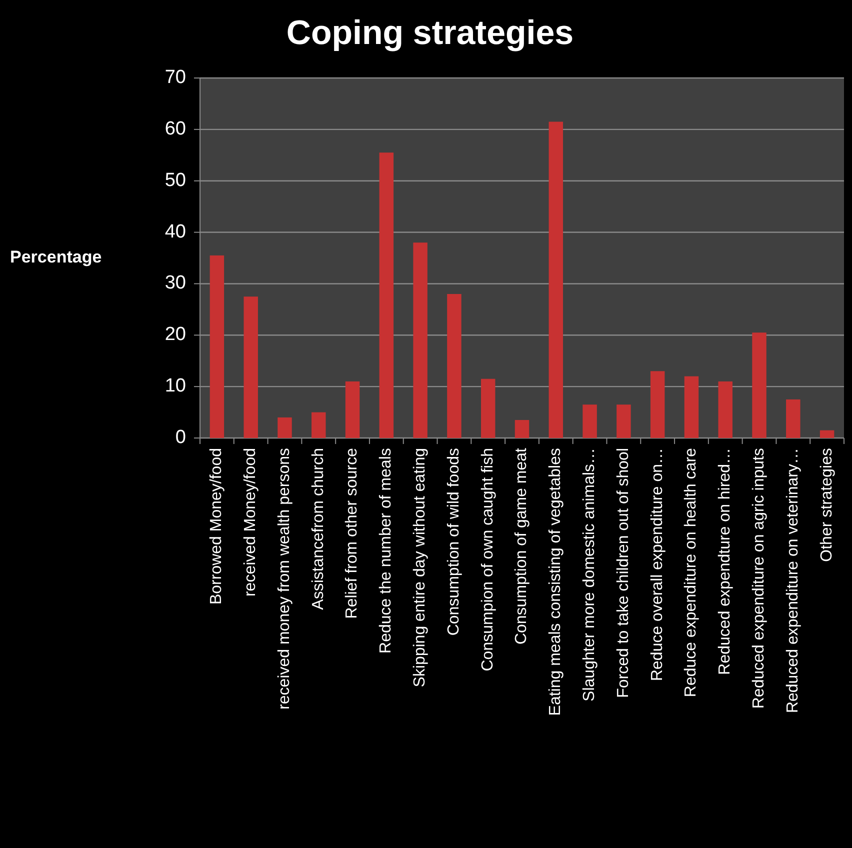 The width and height of the screenshot is (852, 848). What do you see at coordinates (217, 526) in the screenshot?
I see `x-tick-label: Borrowed Money/food` at bounding box center [217, 526].